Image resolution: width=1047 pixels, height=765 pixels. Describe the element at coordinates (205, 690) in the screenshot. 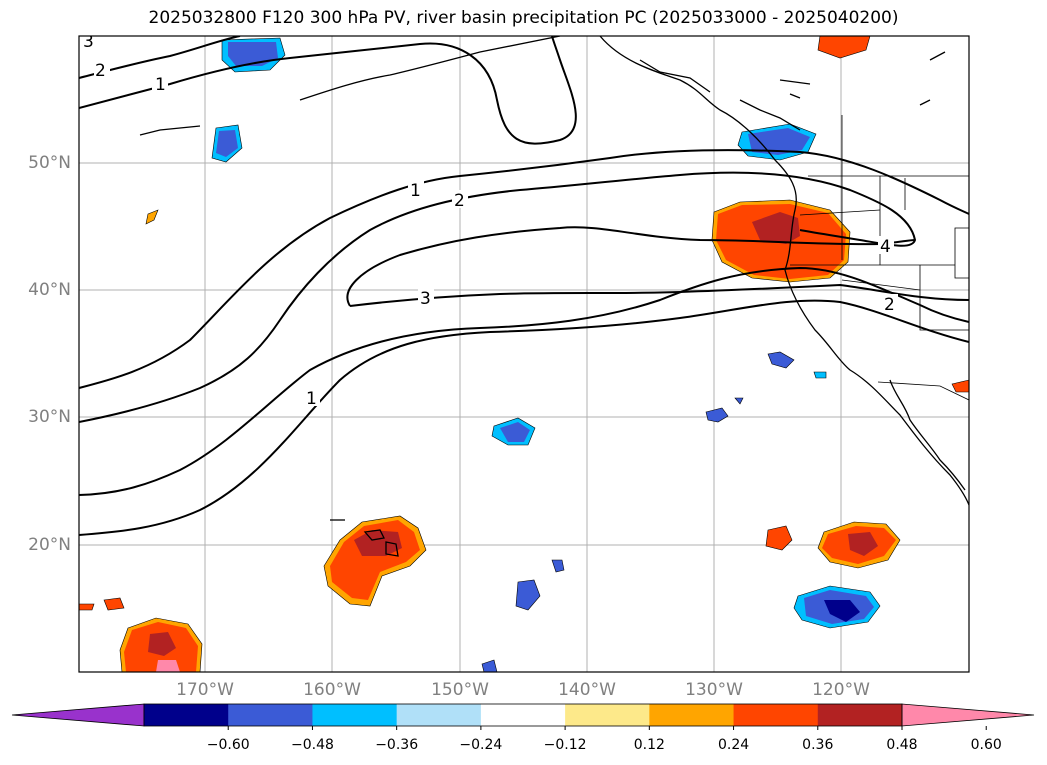

I see `lon-label-170w: 170°W` at that location.